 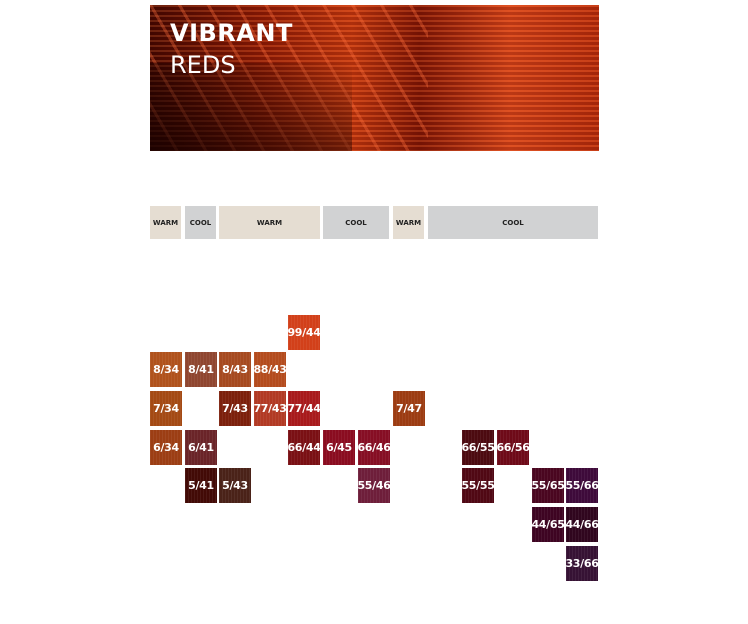 What do you see at coordinates (235, 408) in the screenshot?
I see `color-swatch: 7/43` at bounding box center [235, 408].